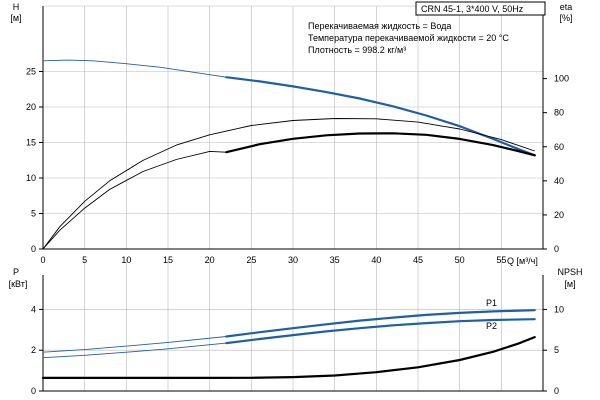  Describe the element at coordinates (84, 260) in the screenshot. I see `x-tick-label: 5` at that location.